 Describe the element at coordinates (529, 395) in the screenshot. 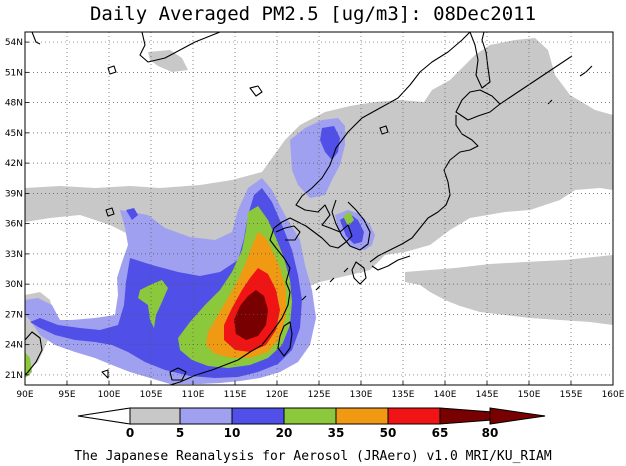

I see `longitude-label: 150E` at that location.